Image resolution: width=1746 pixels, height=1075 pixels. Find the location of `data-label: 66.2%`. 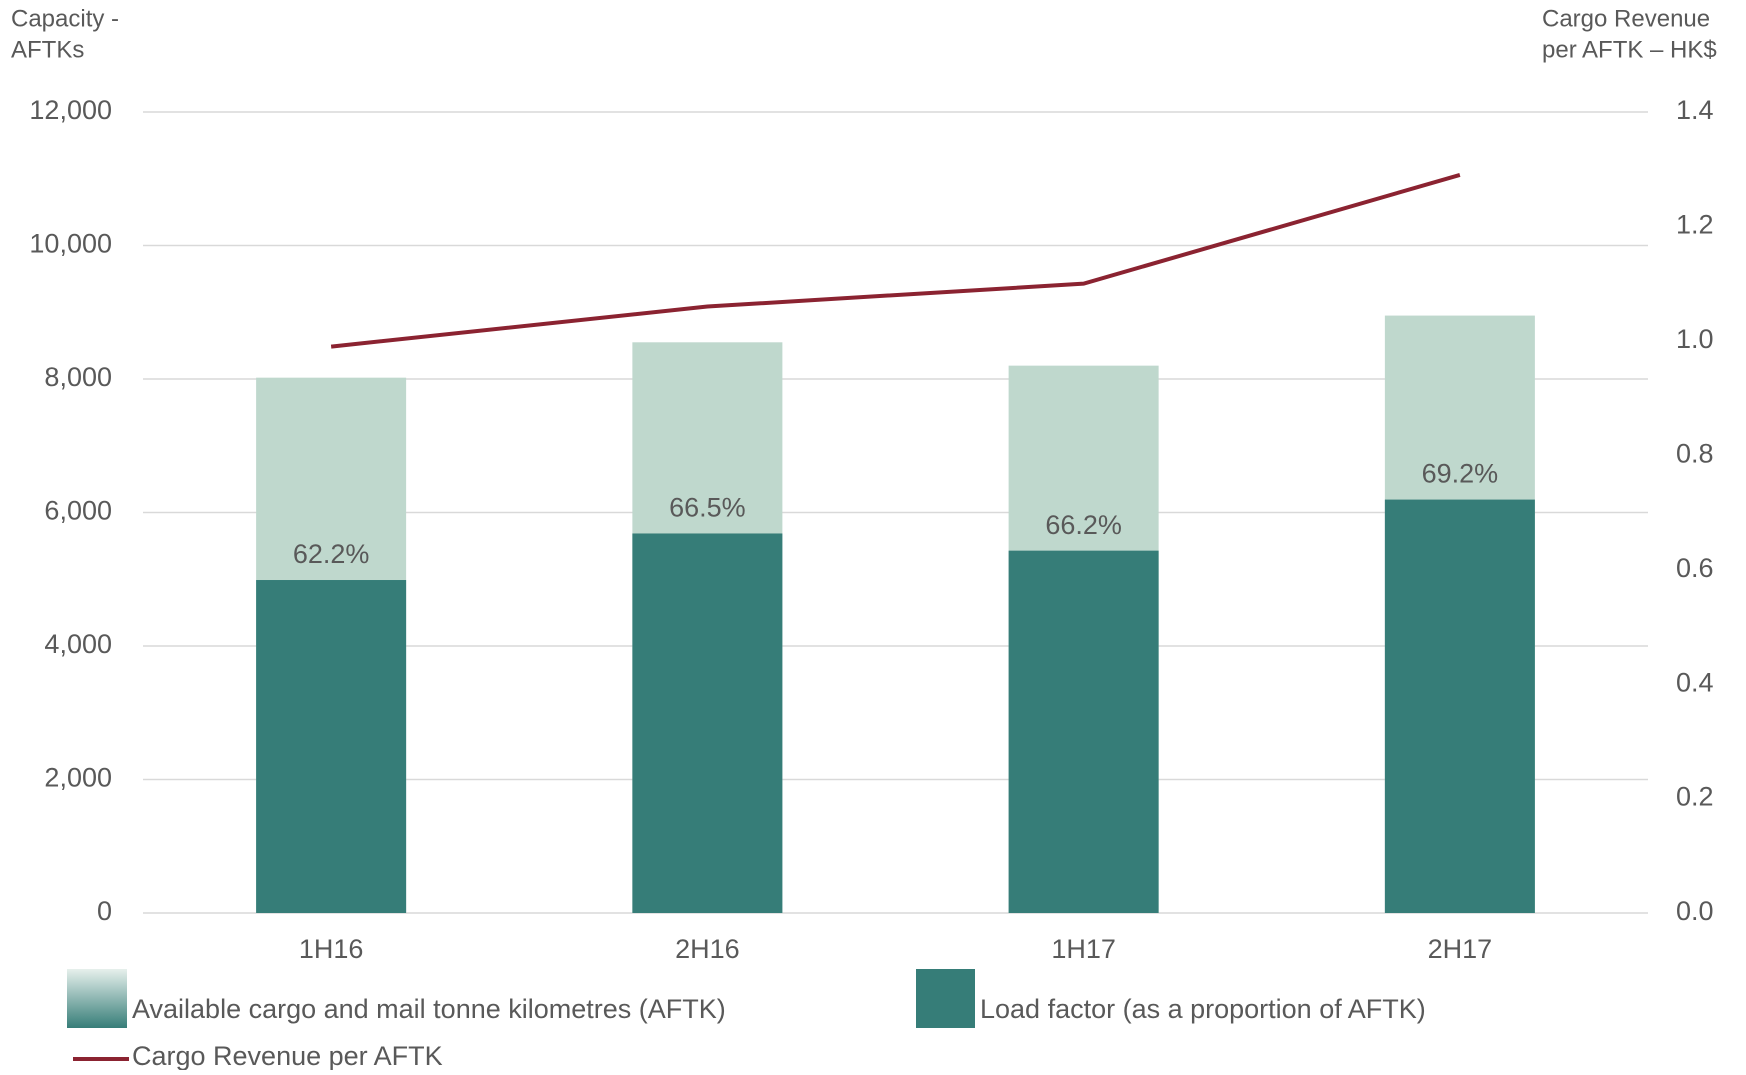

data-label: 66.2% is located at coordinates (1083, 525).